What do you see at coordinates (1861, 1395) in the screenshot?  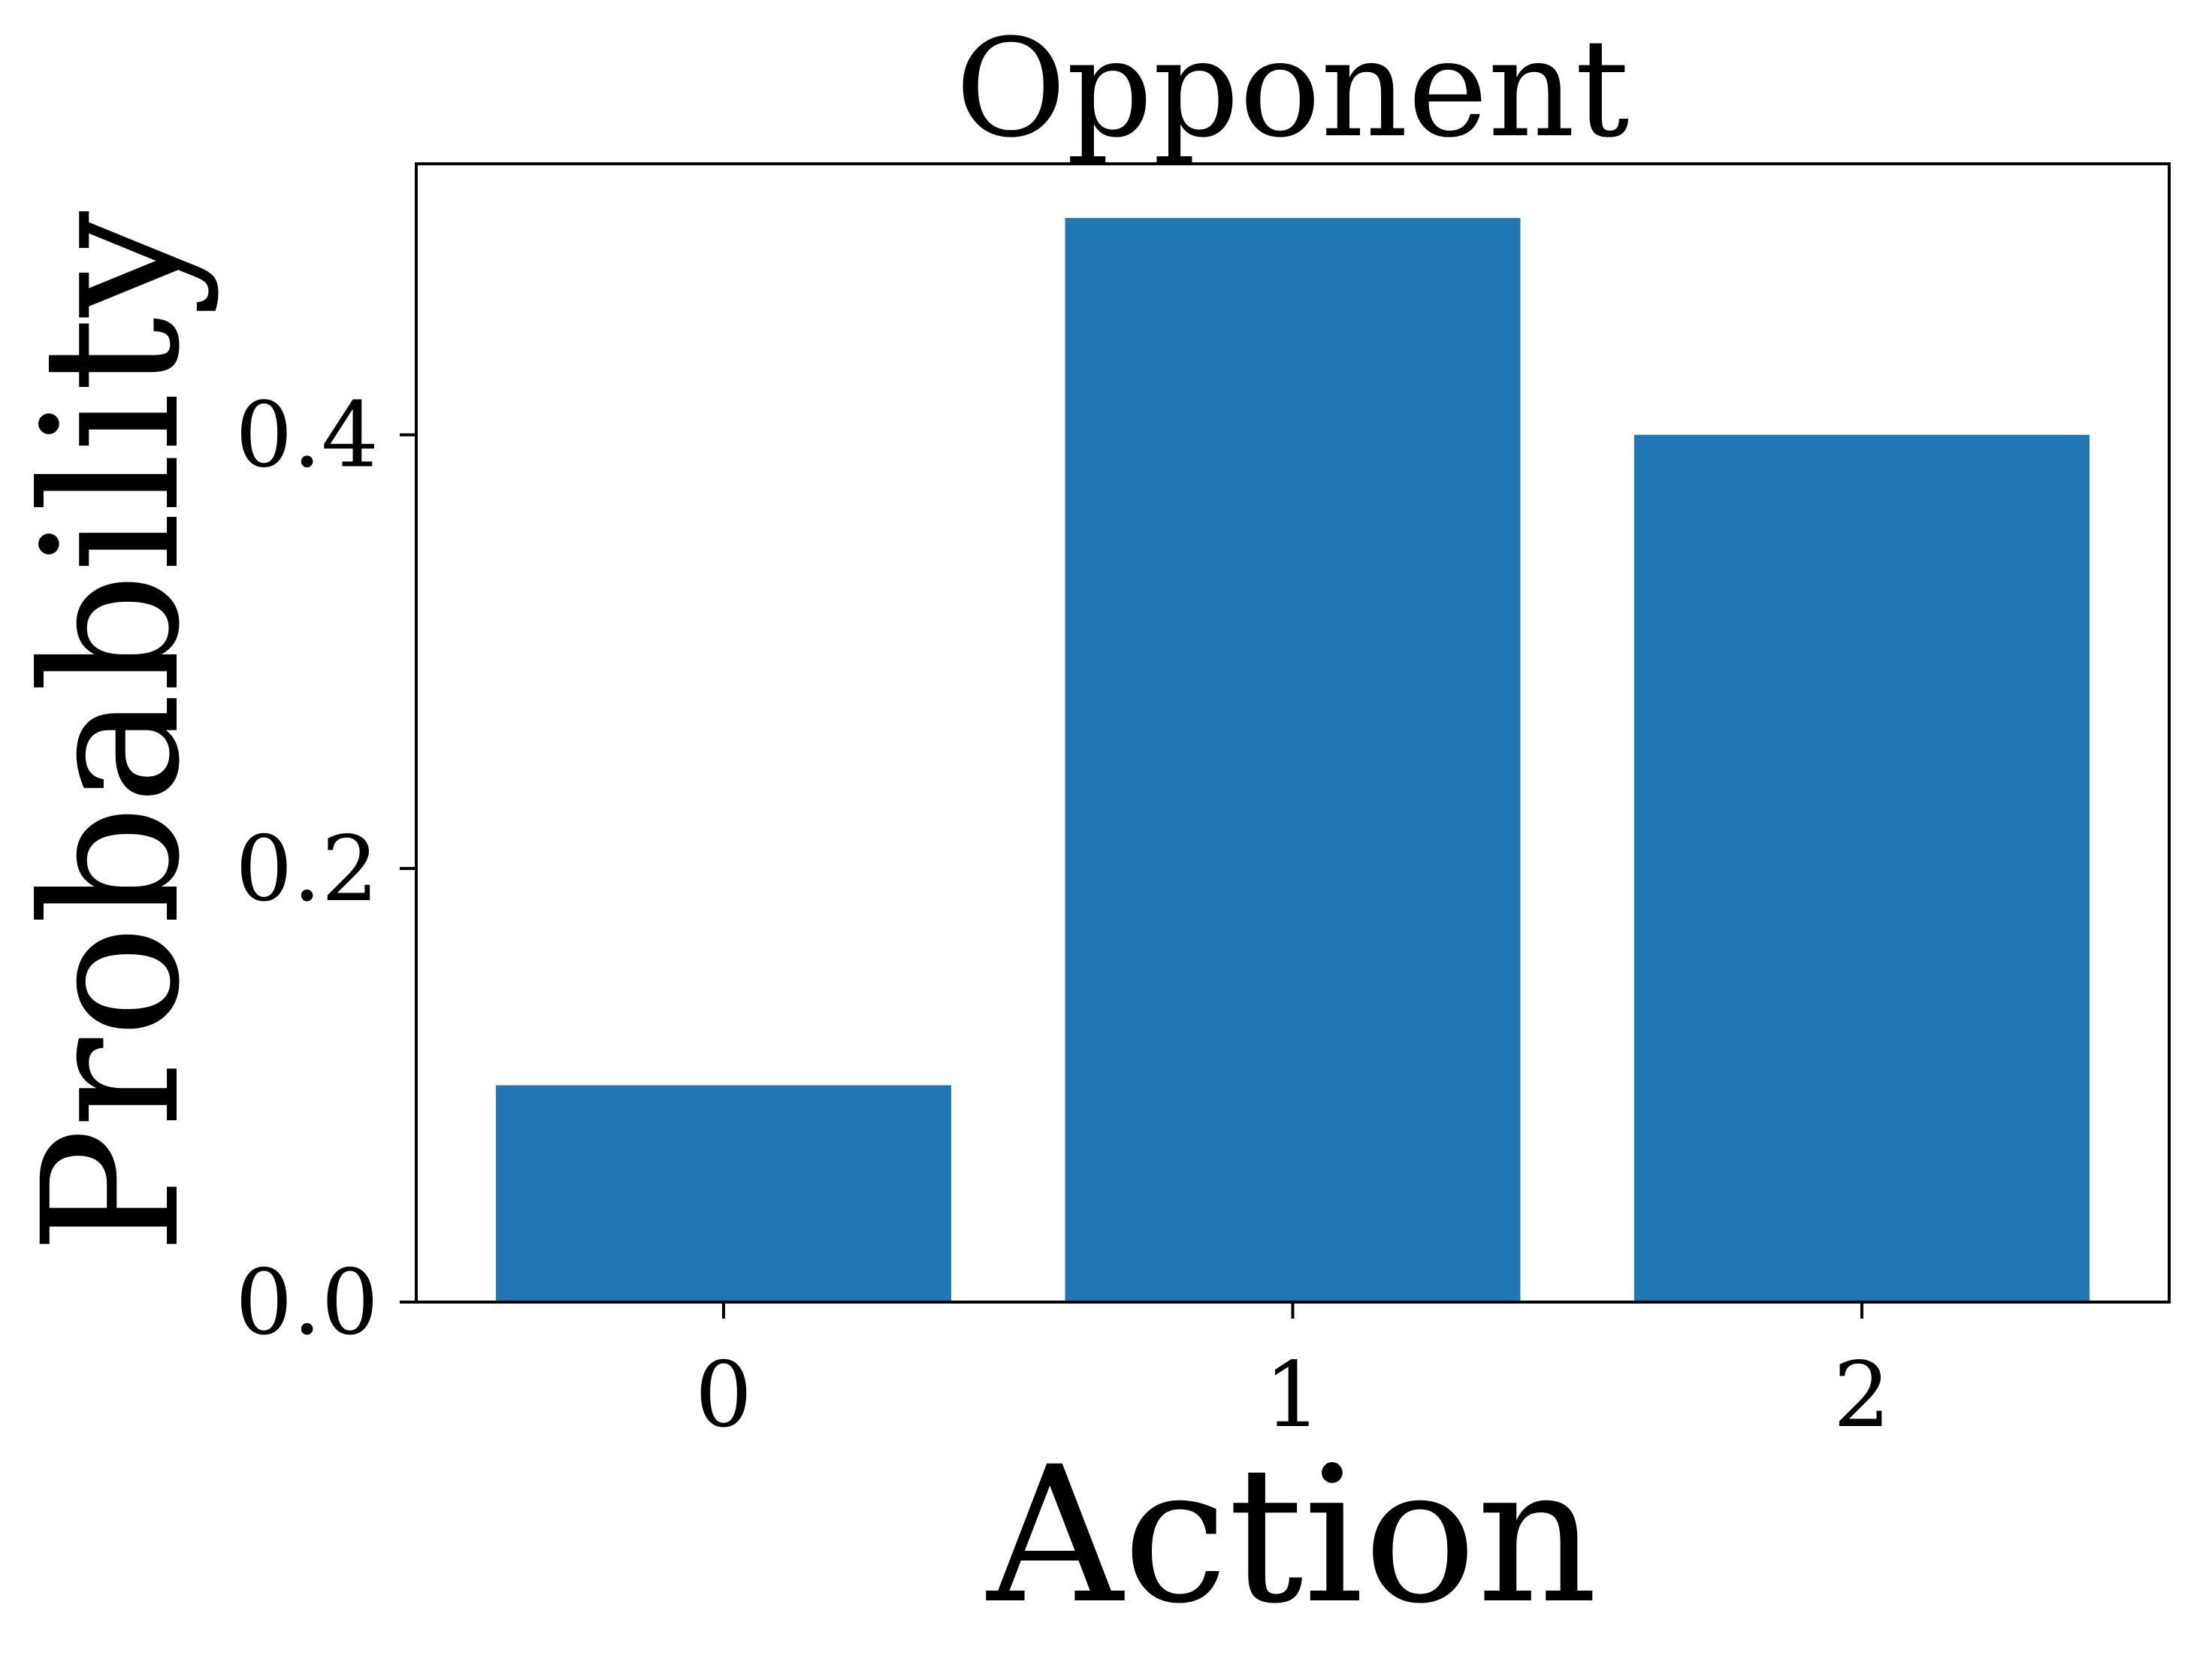 I see `x-tick-label: 2` at bounding box center [1861, 1395].